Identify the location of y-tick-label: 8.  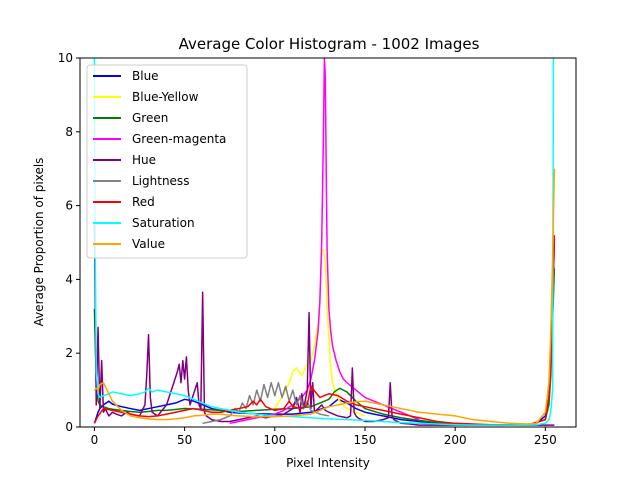
(69, 132).